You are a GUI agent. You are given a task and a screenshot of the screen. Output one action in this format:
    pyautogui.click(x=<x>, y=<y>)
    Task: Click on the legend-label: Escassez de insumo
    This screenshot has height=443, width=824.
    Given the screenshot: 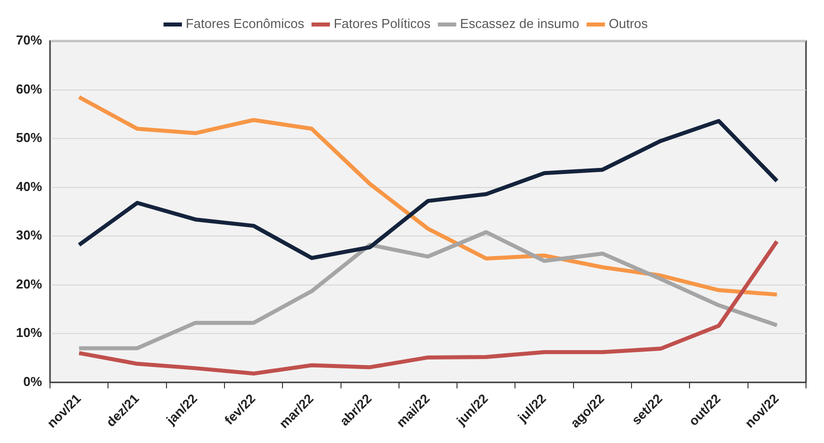 What is the action you would take?
    pyautogui.click(x=520, y=24)
    